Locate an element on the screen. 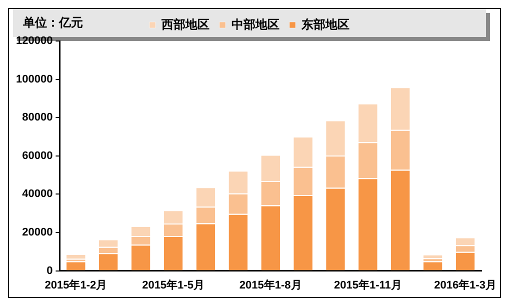 The height and width of the screenshot is (306, 509). x-tick-label: 2015年1-8月 is located at coordinates (270, 285).